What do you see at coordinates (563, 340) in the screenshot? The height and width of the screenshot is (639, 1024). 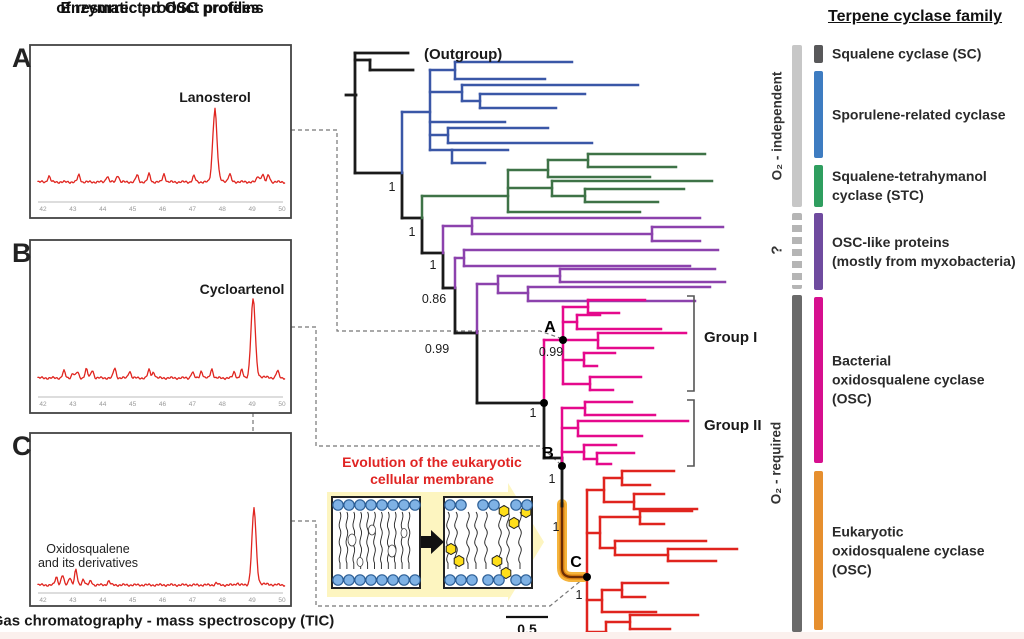 I see `node-dot-a` at bounding box center [563, 340].